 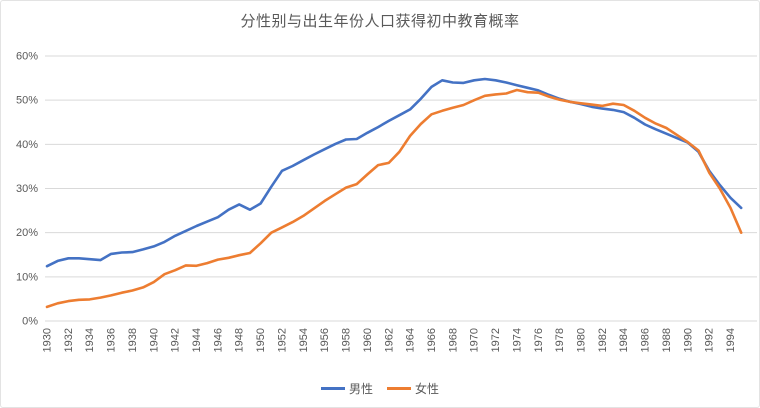 What do you see at coordinates (360, 389) in the screenshot?
I see `legend-label-male: 男性` at bounding box center [360, 389].